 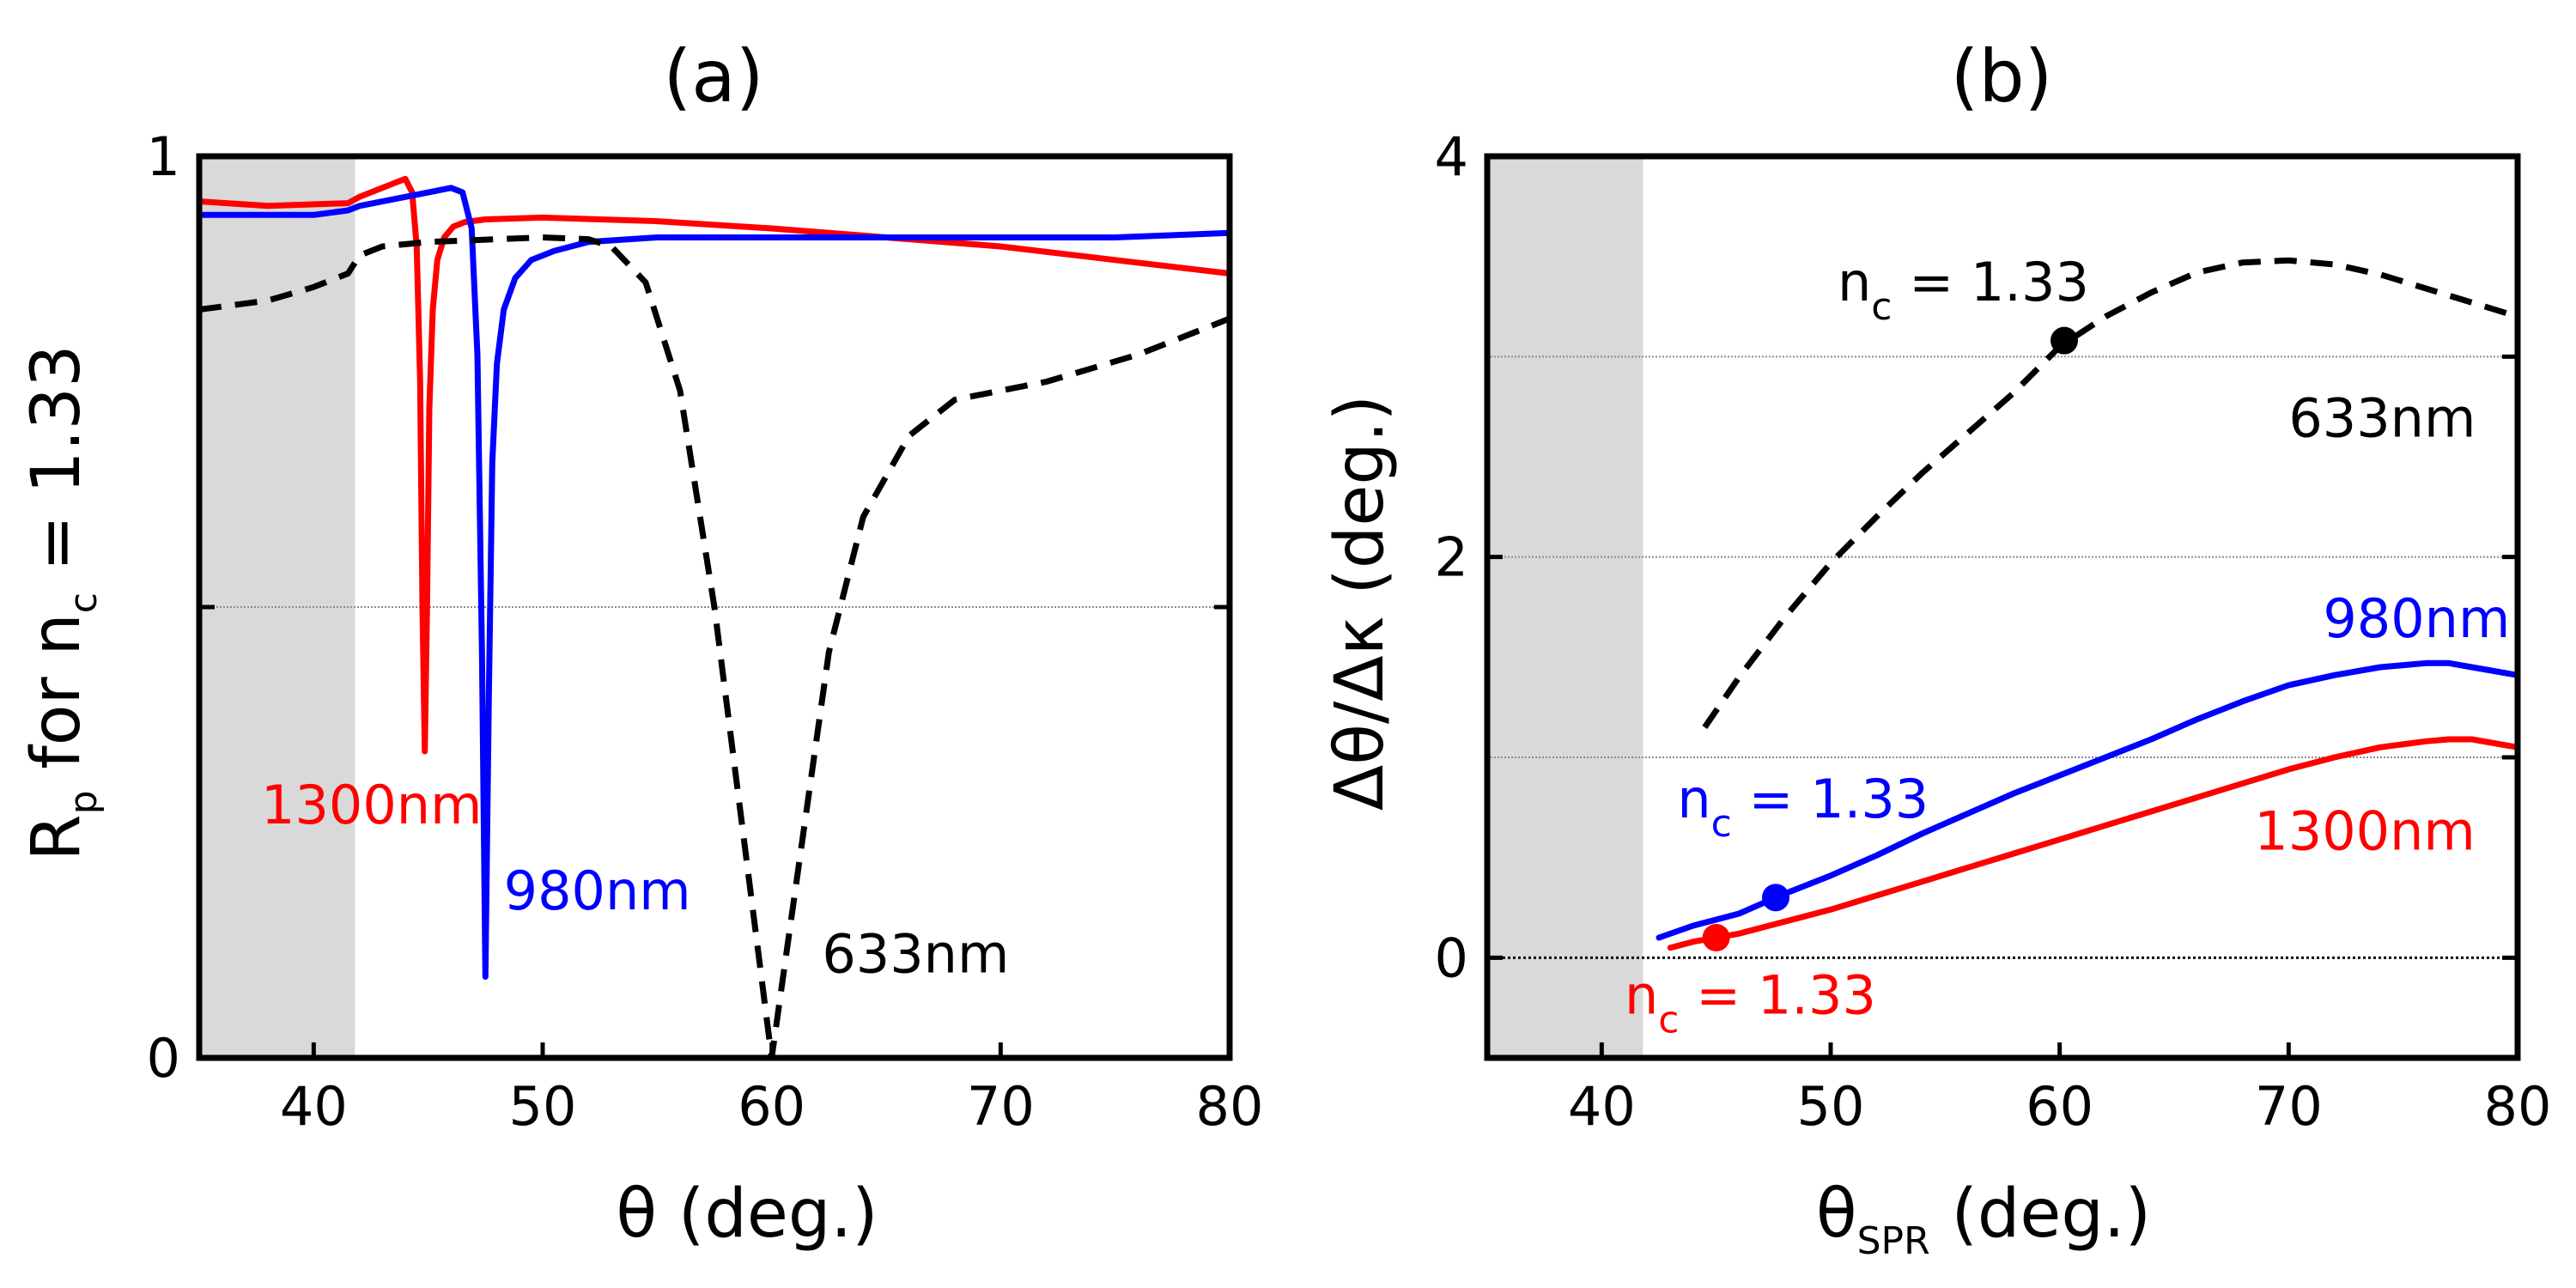 I want to click on panel-b-markers, so click(x=1890, y=638).